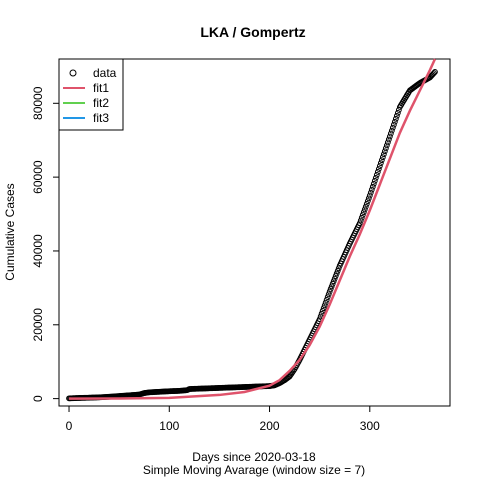  Describe the element at coordinates (69, 426) in the screenshot. I see `x-tick-label: 0` at that location.